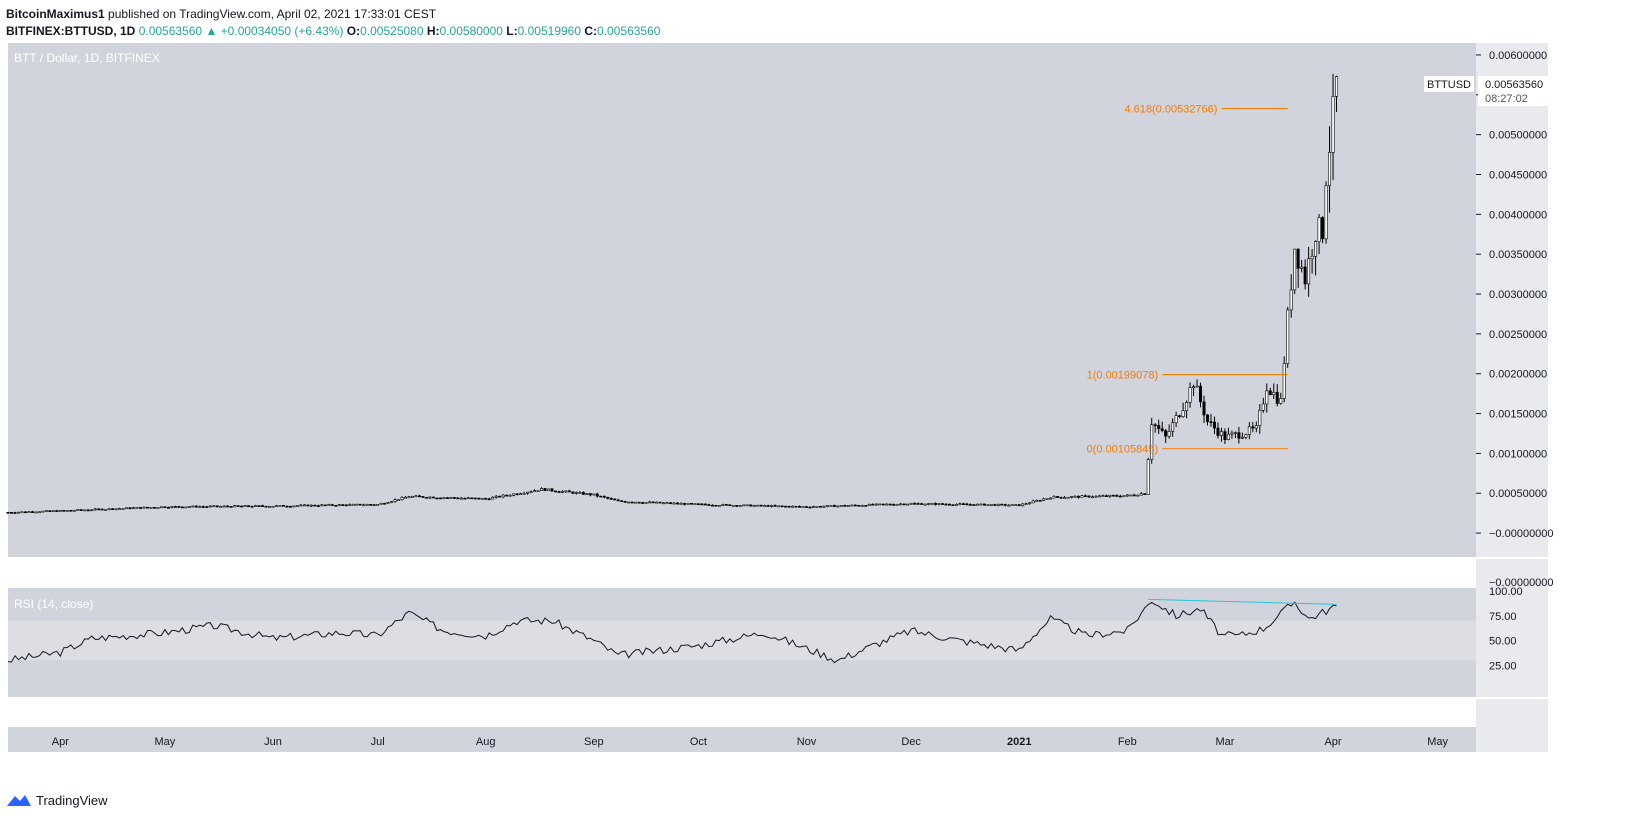 Image resolution: width=1627 pixels, height=819 pixels. What do you see at coordinates (1514, 85) in the screenshot?
I see `last-price-tag: 0.00563560` at bounding box center [1514, 85].